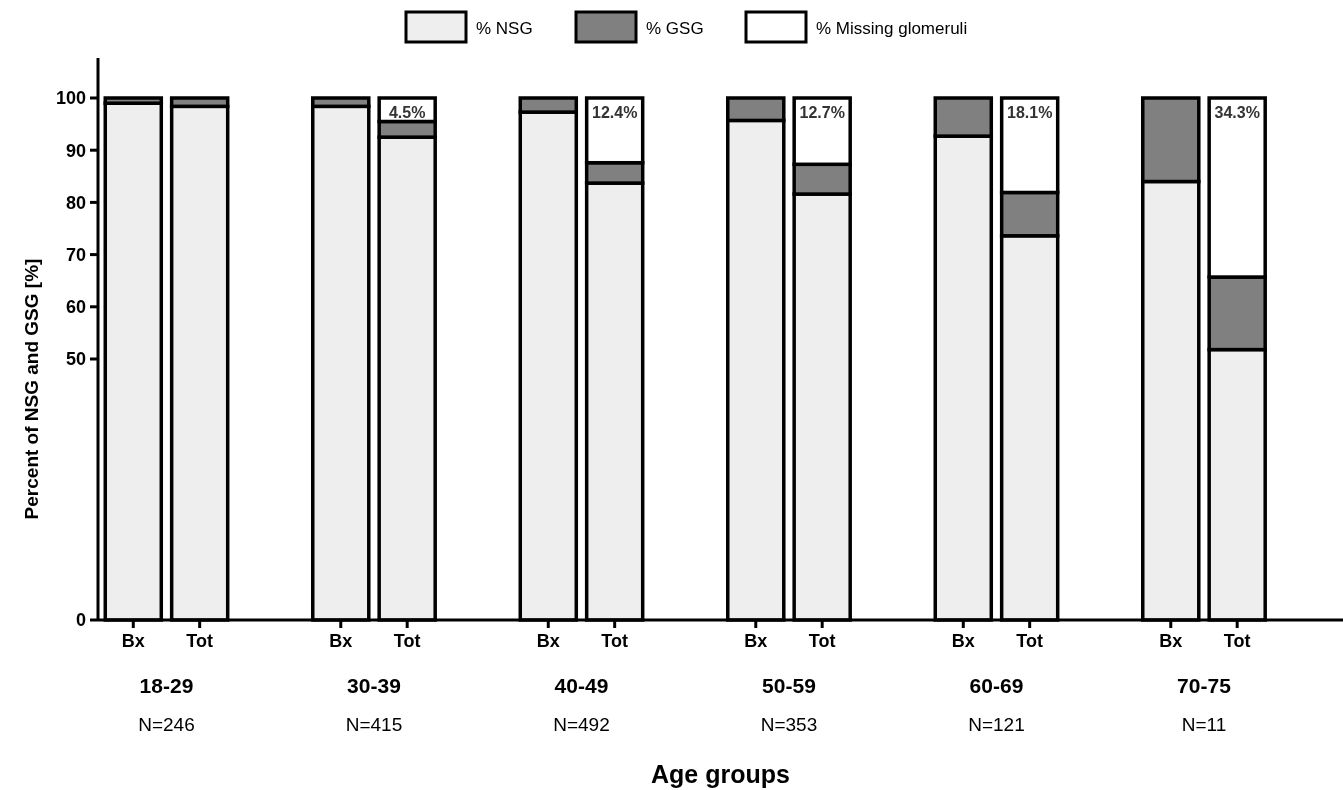 This screenshot has width=1343, height=790. Describe the element at coordinates (675, 28) in the screenshot. I see `legend-label: % GSG` at that location.